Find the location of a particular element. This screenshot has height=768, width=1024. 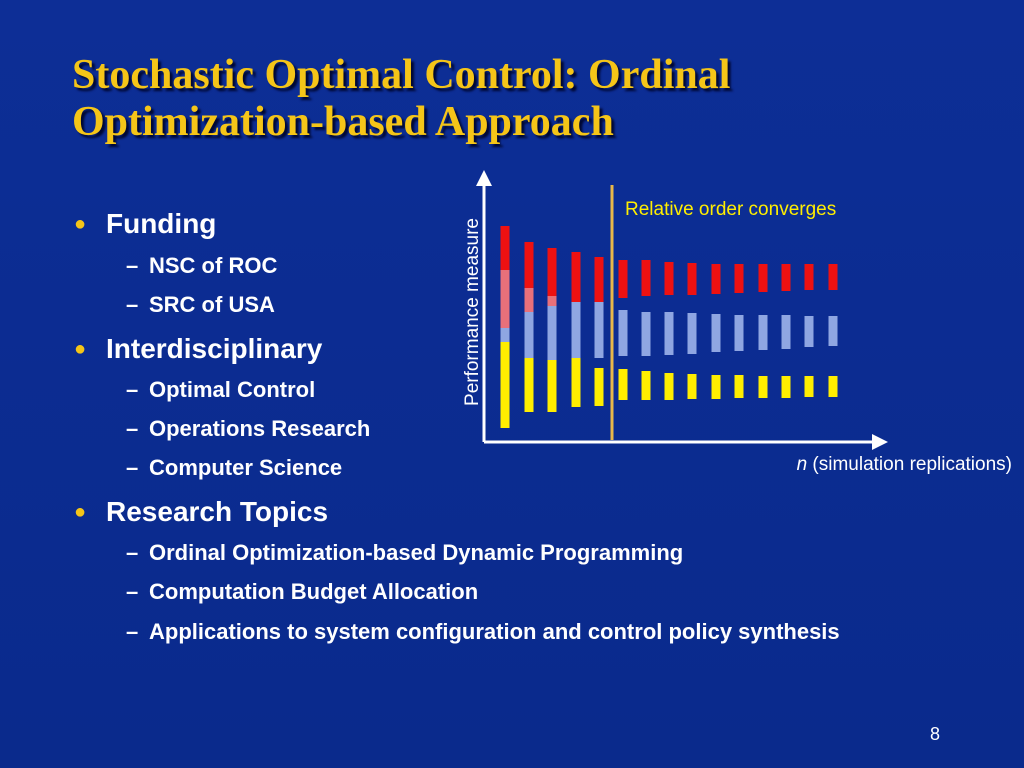

bullet-text: Interdisciplinary is located at coordinates (214, 348).